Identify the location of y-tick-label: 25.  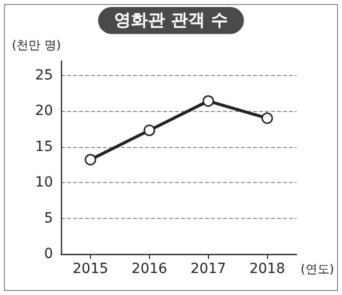
(44, 75).